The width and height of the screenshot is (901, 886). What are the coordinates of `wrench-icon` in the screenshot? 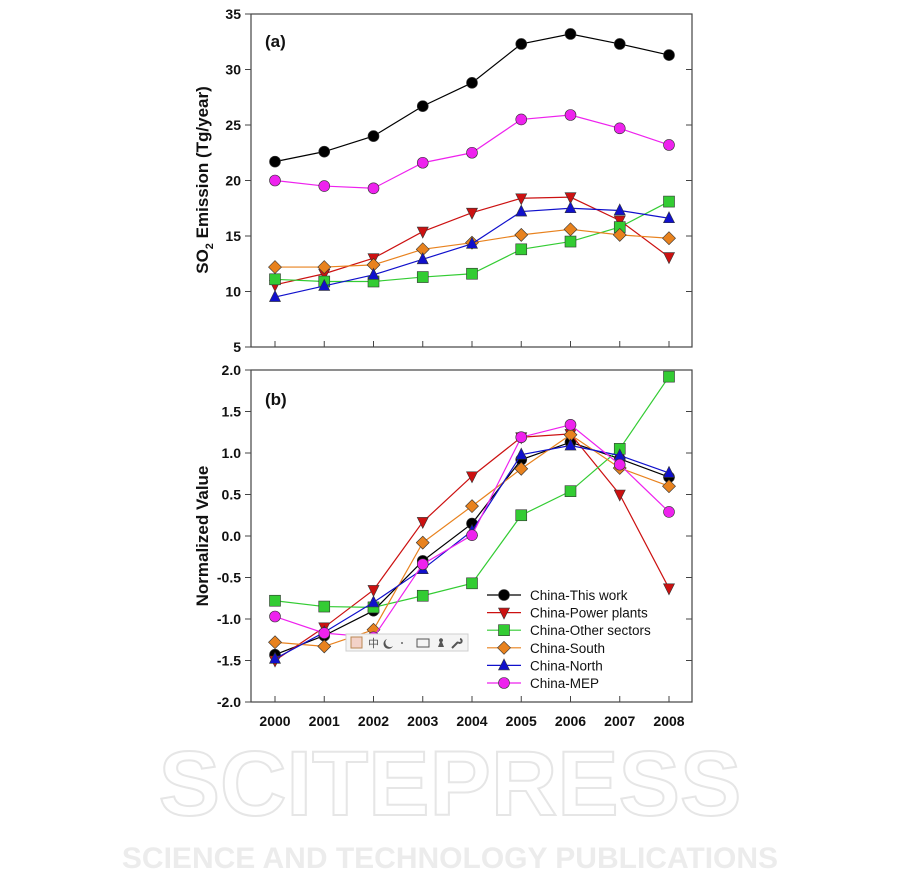 It's located at (457, 643).